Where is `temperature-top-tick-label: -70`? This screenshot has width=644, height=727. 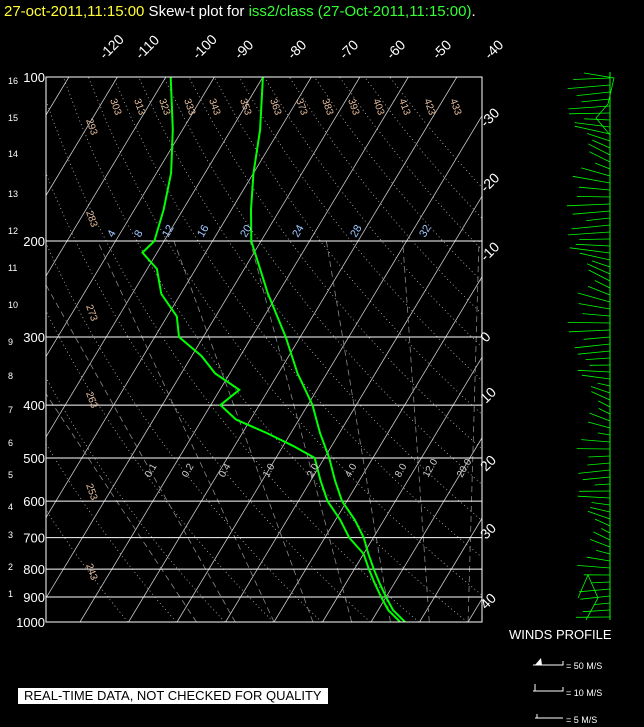
temperature-top-tick-label: -70 is located at coordinates (349, 49).